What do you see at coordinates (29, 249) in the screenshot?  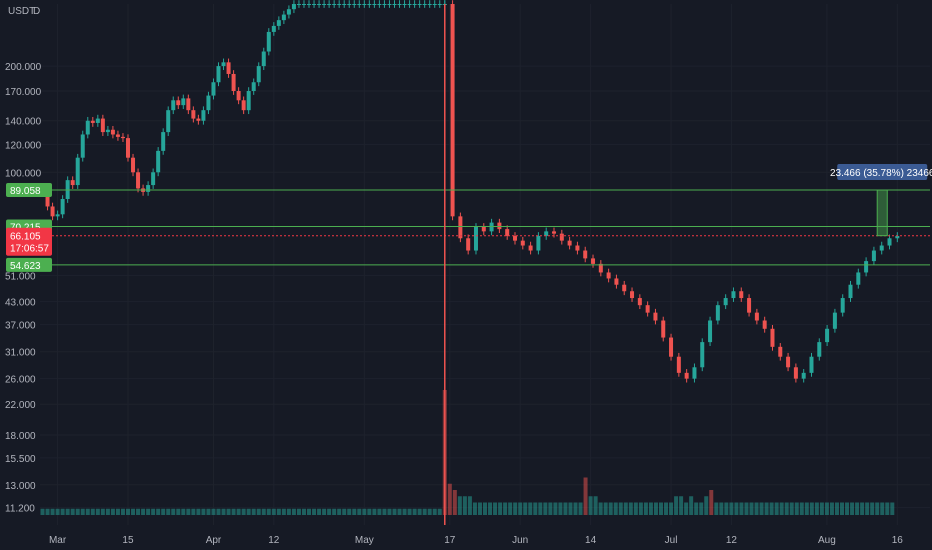 I see `countdown-label: 17:06:57` at bounding box center [29, 249].